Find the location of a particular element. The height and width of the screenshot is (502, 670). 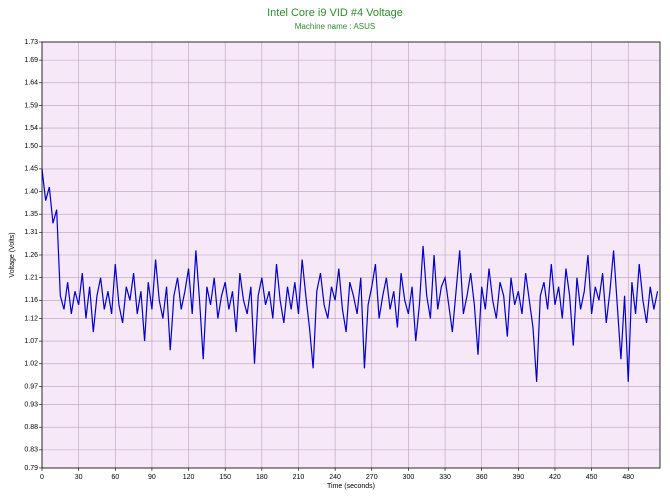

x-tick-label: 330 is located at coordinates (445, 477).